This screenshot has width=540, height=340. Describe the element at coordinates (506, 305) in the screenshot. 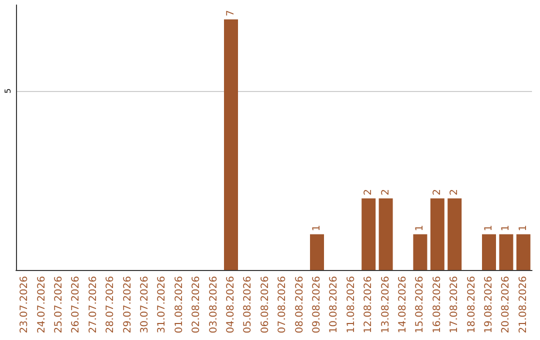

I see `x-tick-label: 20.08.2026` at that location.